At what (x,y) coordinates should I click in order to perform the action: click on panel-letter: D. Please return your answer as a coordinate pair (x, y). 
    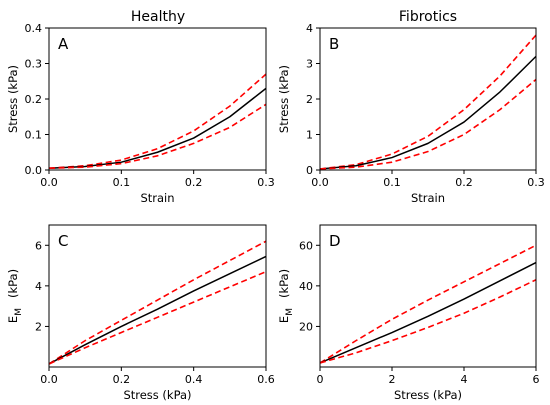
    Looking at the image, I should click on (335, 241).